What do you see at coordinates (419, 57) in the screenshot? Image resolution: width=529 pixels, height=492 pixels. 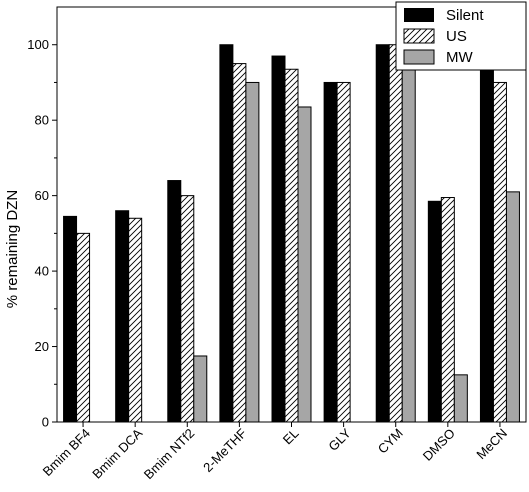 I see `legend-swatch-mw` at bounding box center [419, 57].